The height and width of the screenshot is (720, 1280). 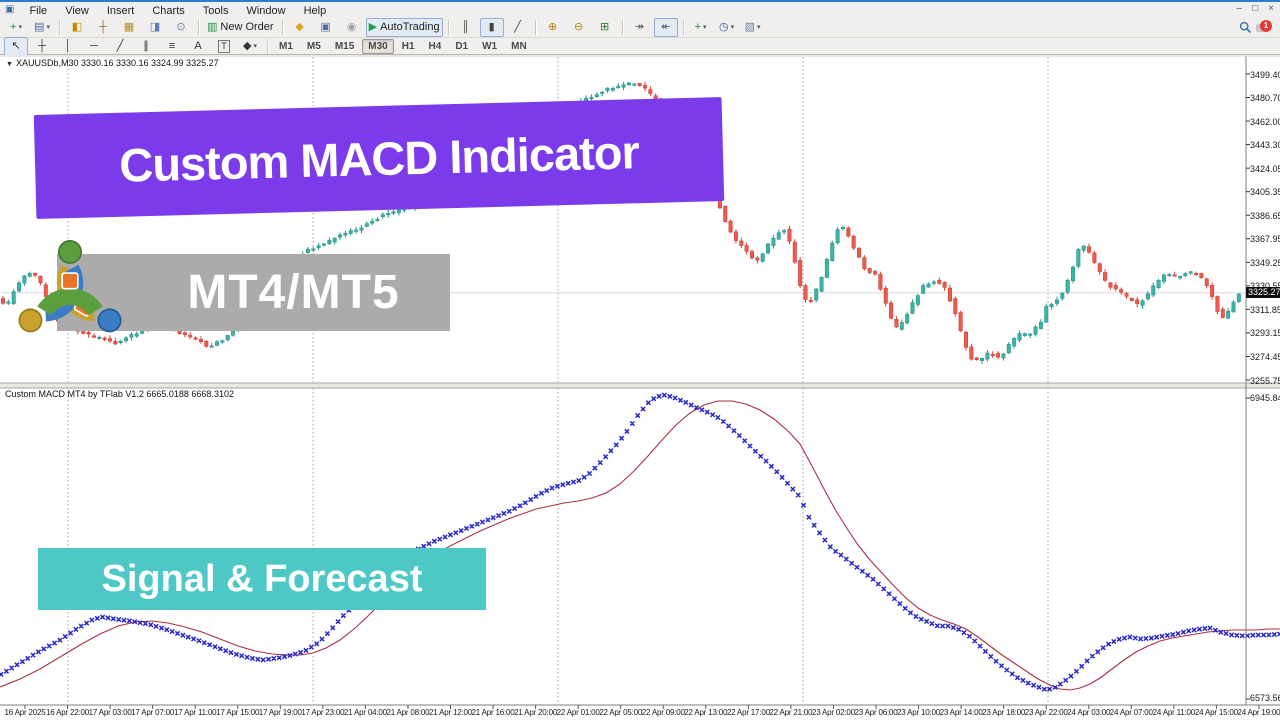 I want to click on experts-icon: ▣, so click(x=325, y=26).